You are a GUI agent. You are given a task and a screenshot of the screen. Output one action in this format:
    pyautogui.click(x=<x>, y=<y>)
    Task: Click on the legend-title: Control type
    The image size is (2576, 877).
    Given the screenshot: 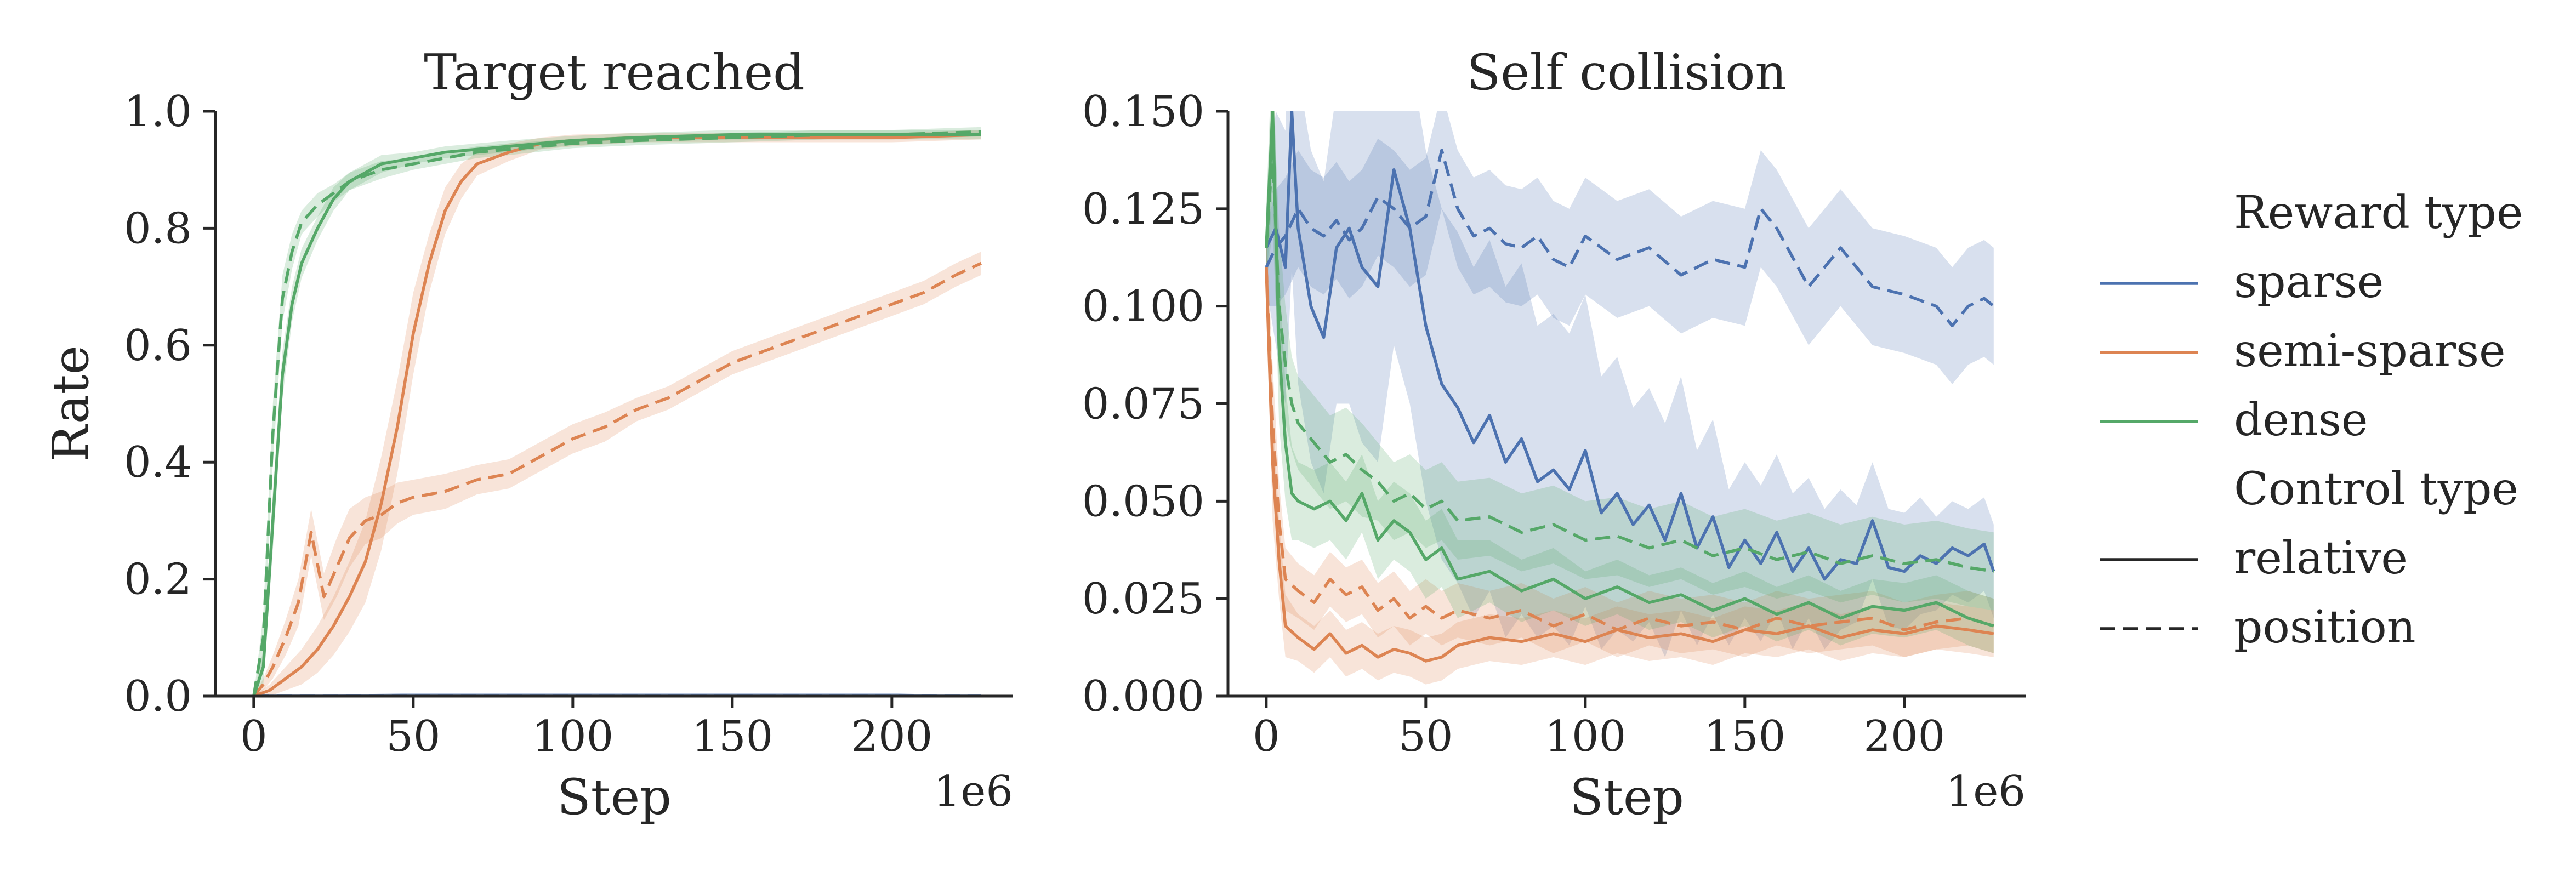 What is the action you would take?
    pyautogui.click(x=2376, y=489)
    